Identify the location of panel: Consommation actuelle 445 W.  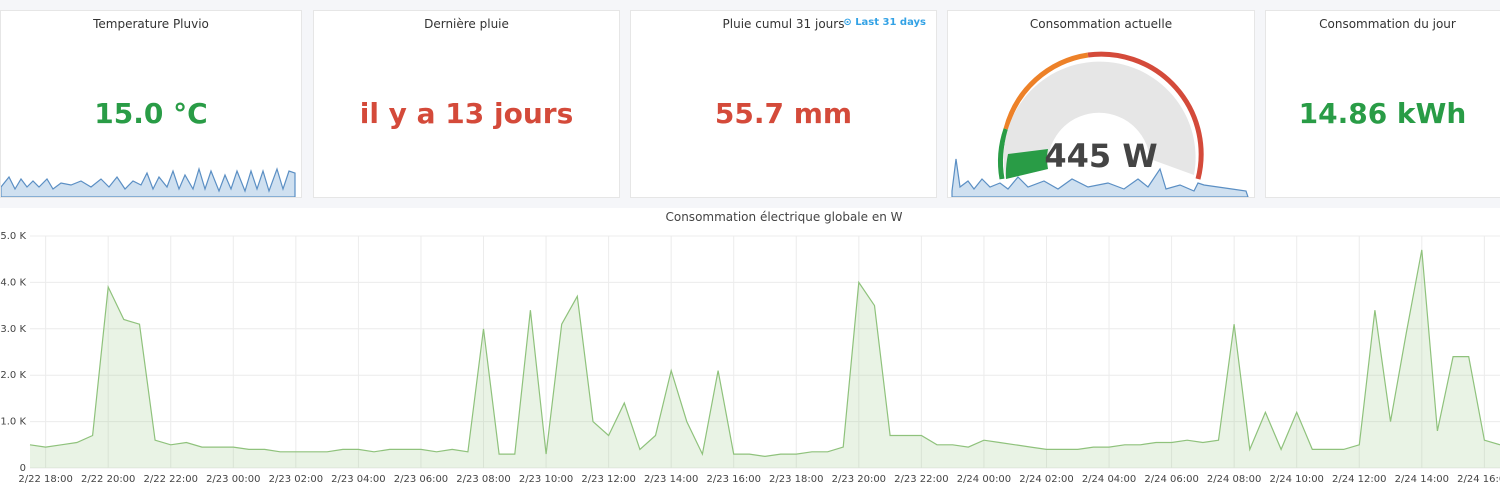
(1101, 104).